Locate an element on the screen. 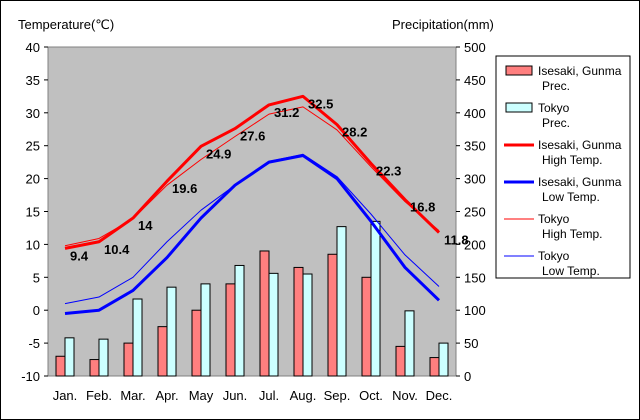  legend-label-isesaki-low-2: Low Temp. is located at coordinates (571, 197).